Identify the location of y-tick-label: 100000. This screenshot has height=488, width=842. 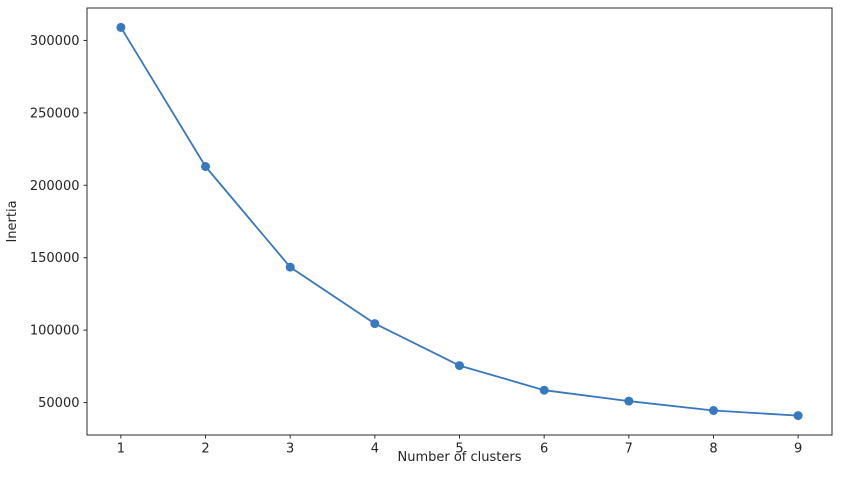
(55, 331).